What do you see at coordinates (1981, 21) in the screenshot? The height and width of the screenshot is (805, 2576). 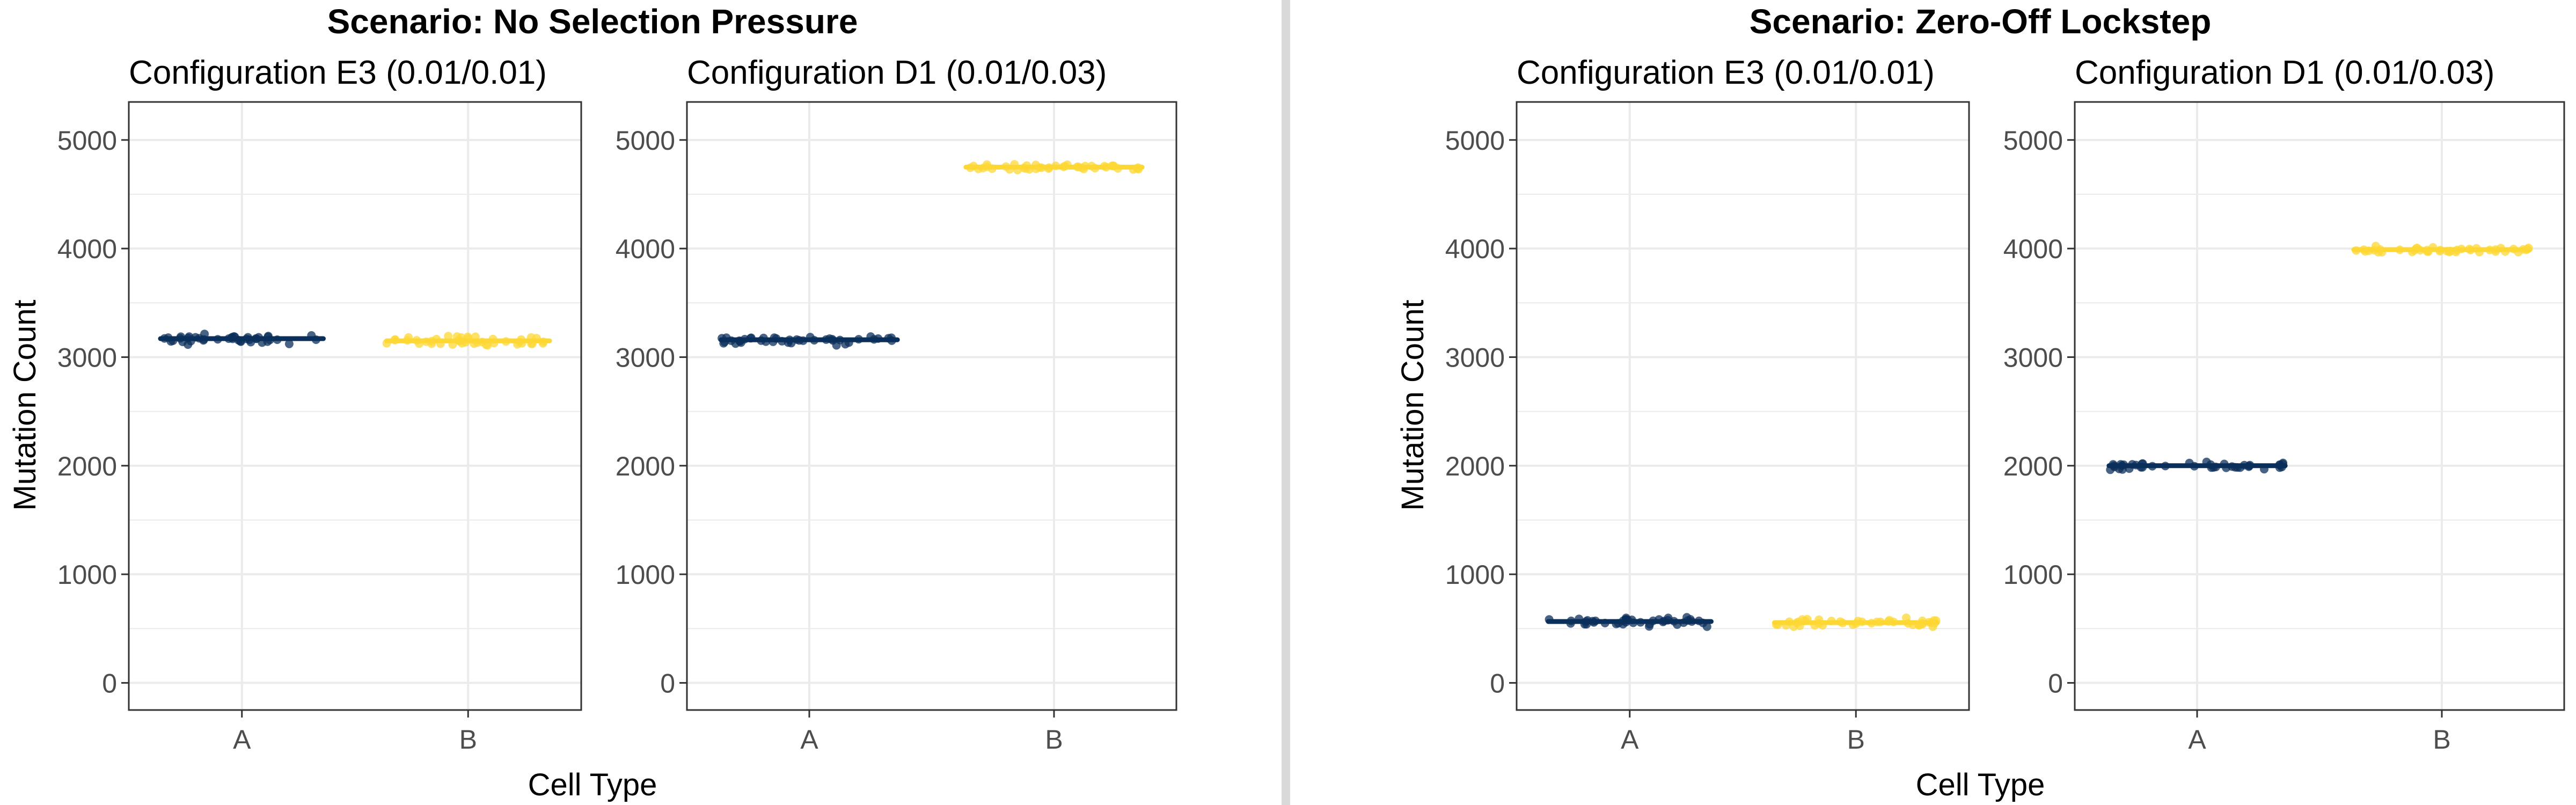 I see `scenario-title-right: Scenario: Zero-Off Lockstep` at bounding box center [1981, 21].